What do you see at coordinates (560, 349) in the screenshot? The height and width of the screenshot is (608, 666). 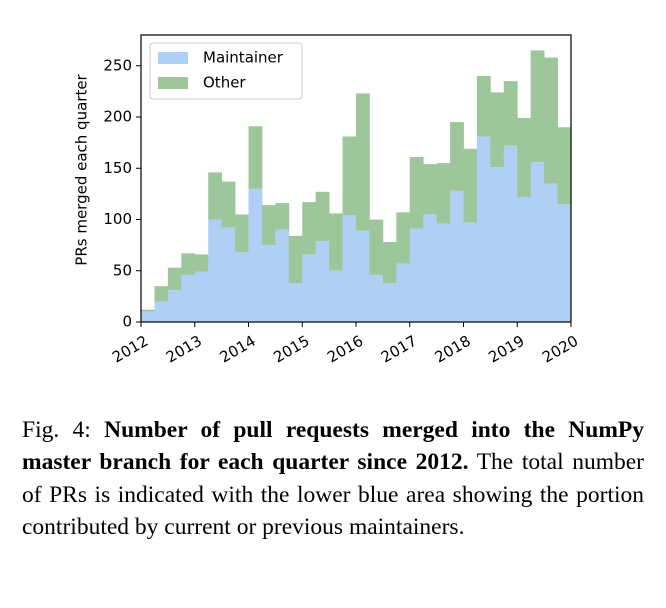 I see `x-tick-label: 2020` at bounding box center [560, 349].